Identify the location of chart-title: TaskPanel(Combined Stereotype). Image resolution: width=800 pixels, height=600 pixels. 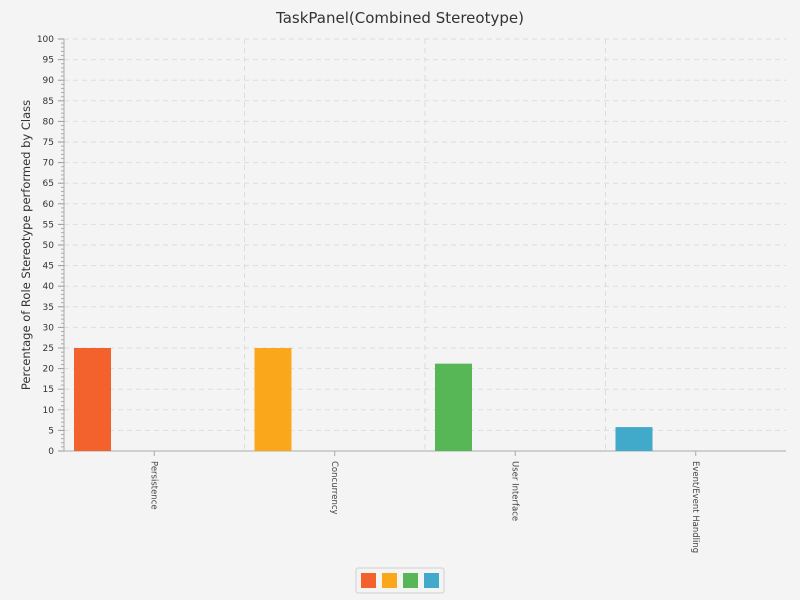
(399, 18).